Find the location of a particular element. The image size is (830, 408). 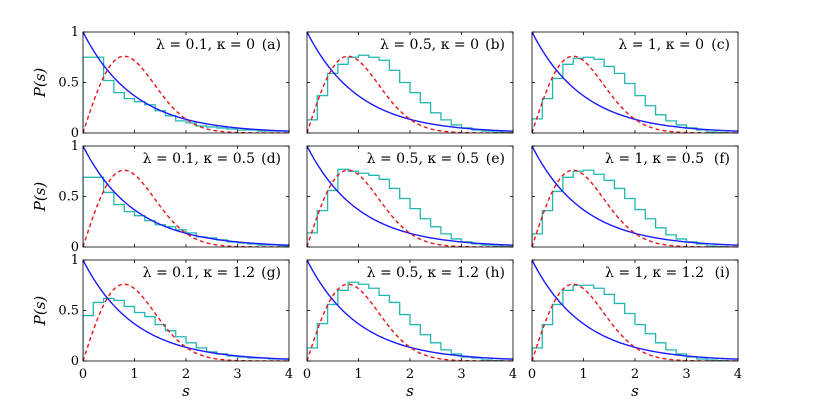

panel-tag: (c) is located at coordinates (720, 45).